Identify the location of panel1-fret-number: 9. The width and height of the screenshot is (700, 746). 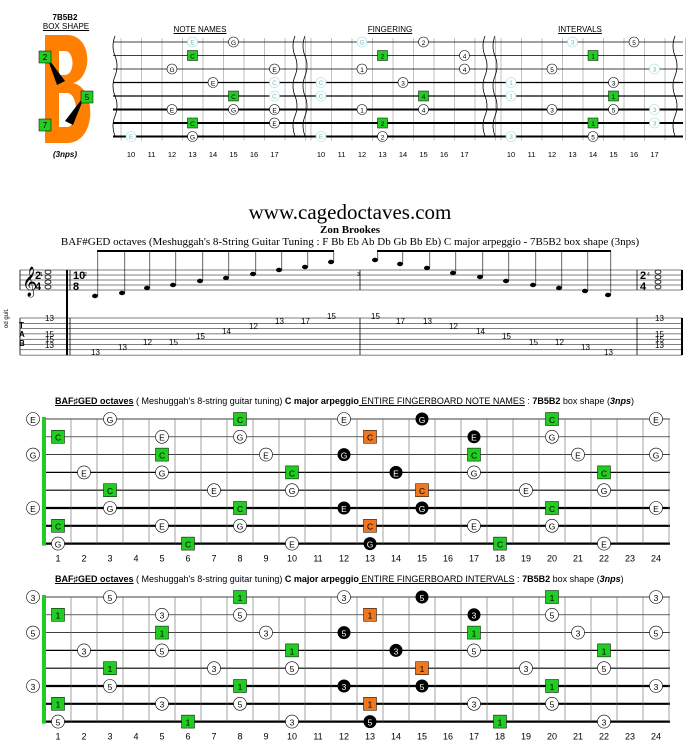
(265, 559).